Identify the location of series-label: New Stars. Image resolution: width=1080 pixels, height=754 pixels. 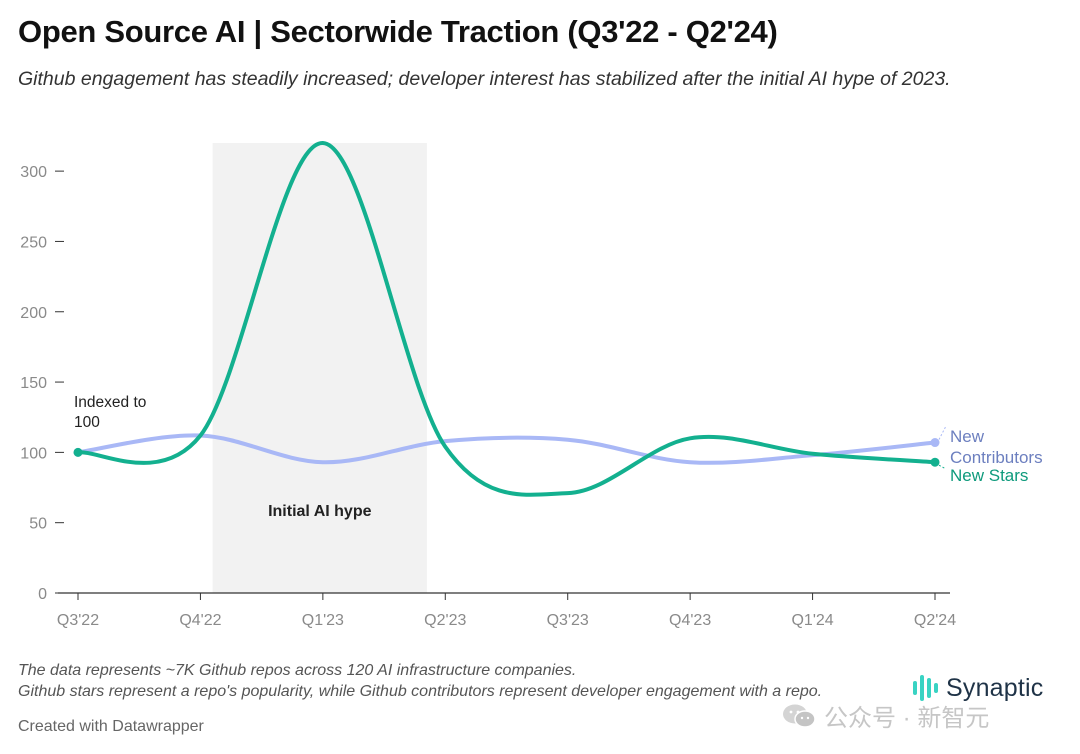
(989, 475).